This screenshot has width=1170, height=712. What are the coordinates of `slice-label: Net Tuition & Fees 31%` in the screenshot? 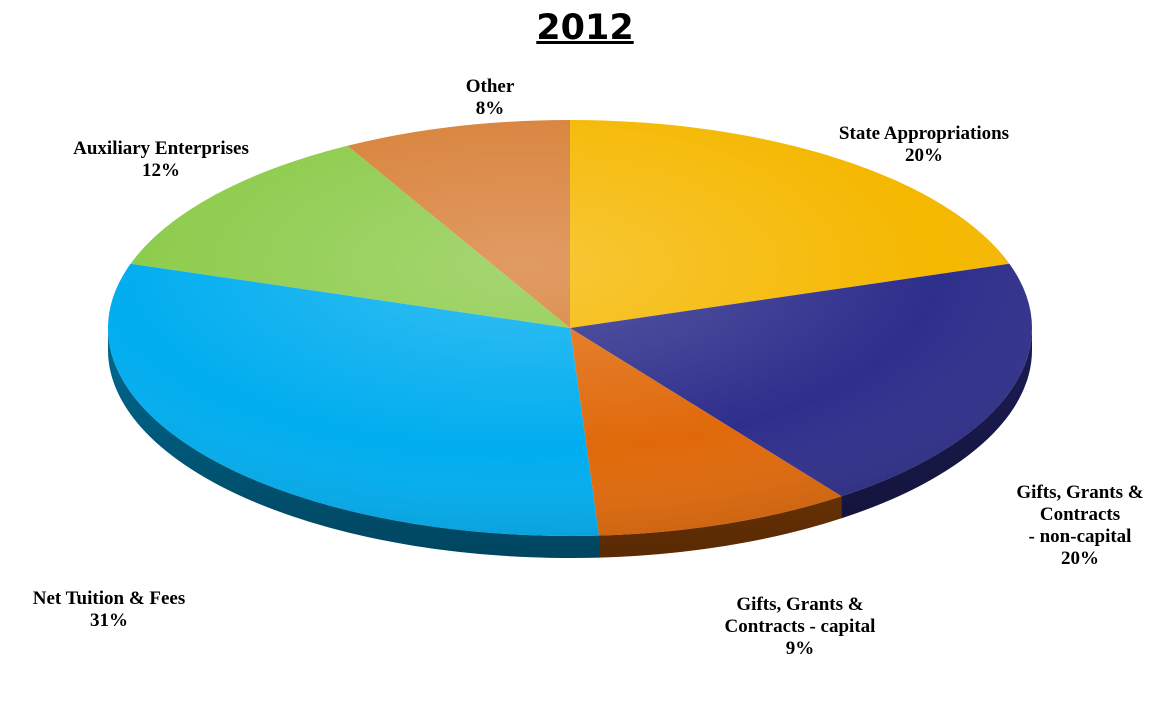 It's located at (109, 609).